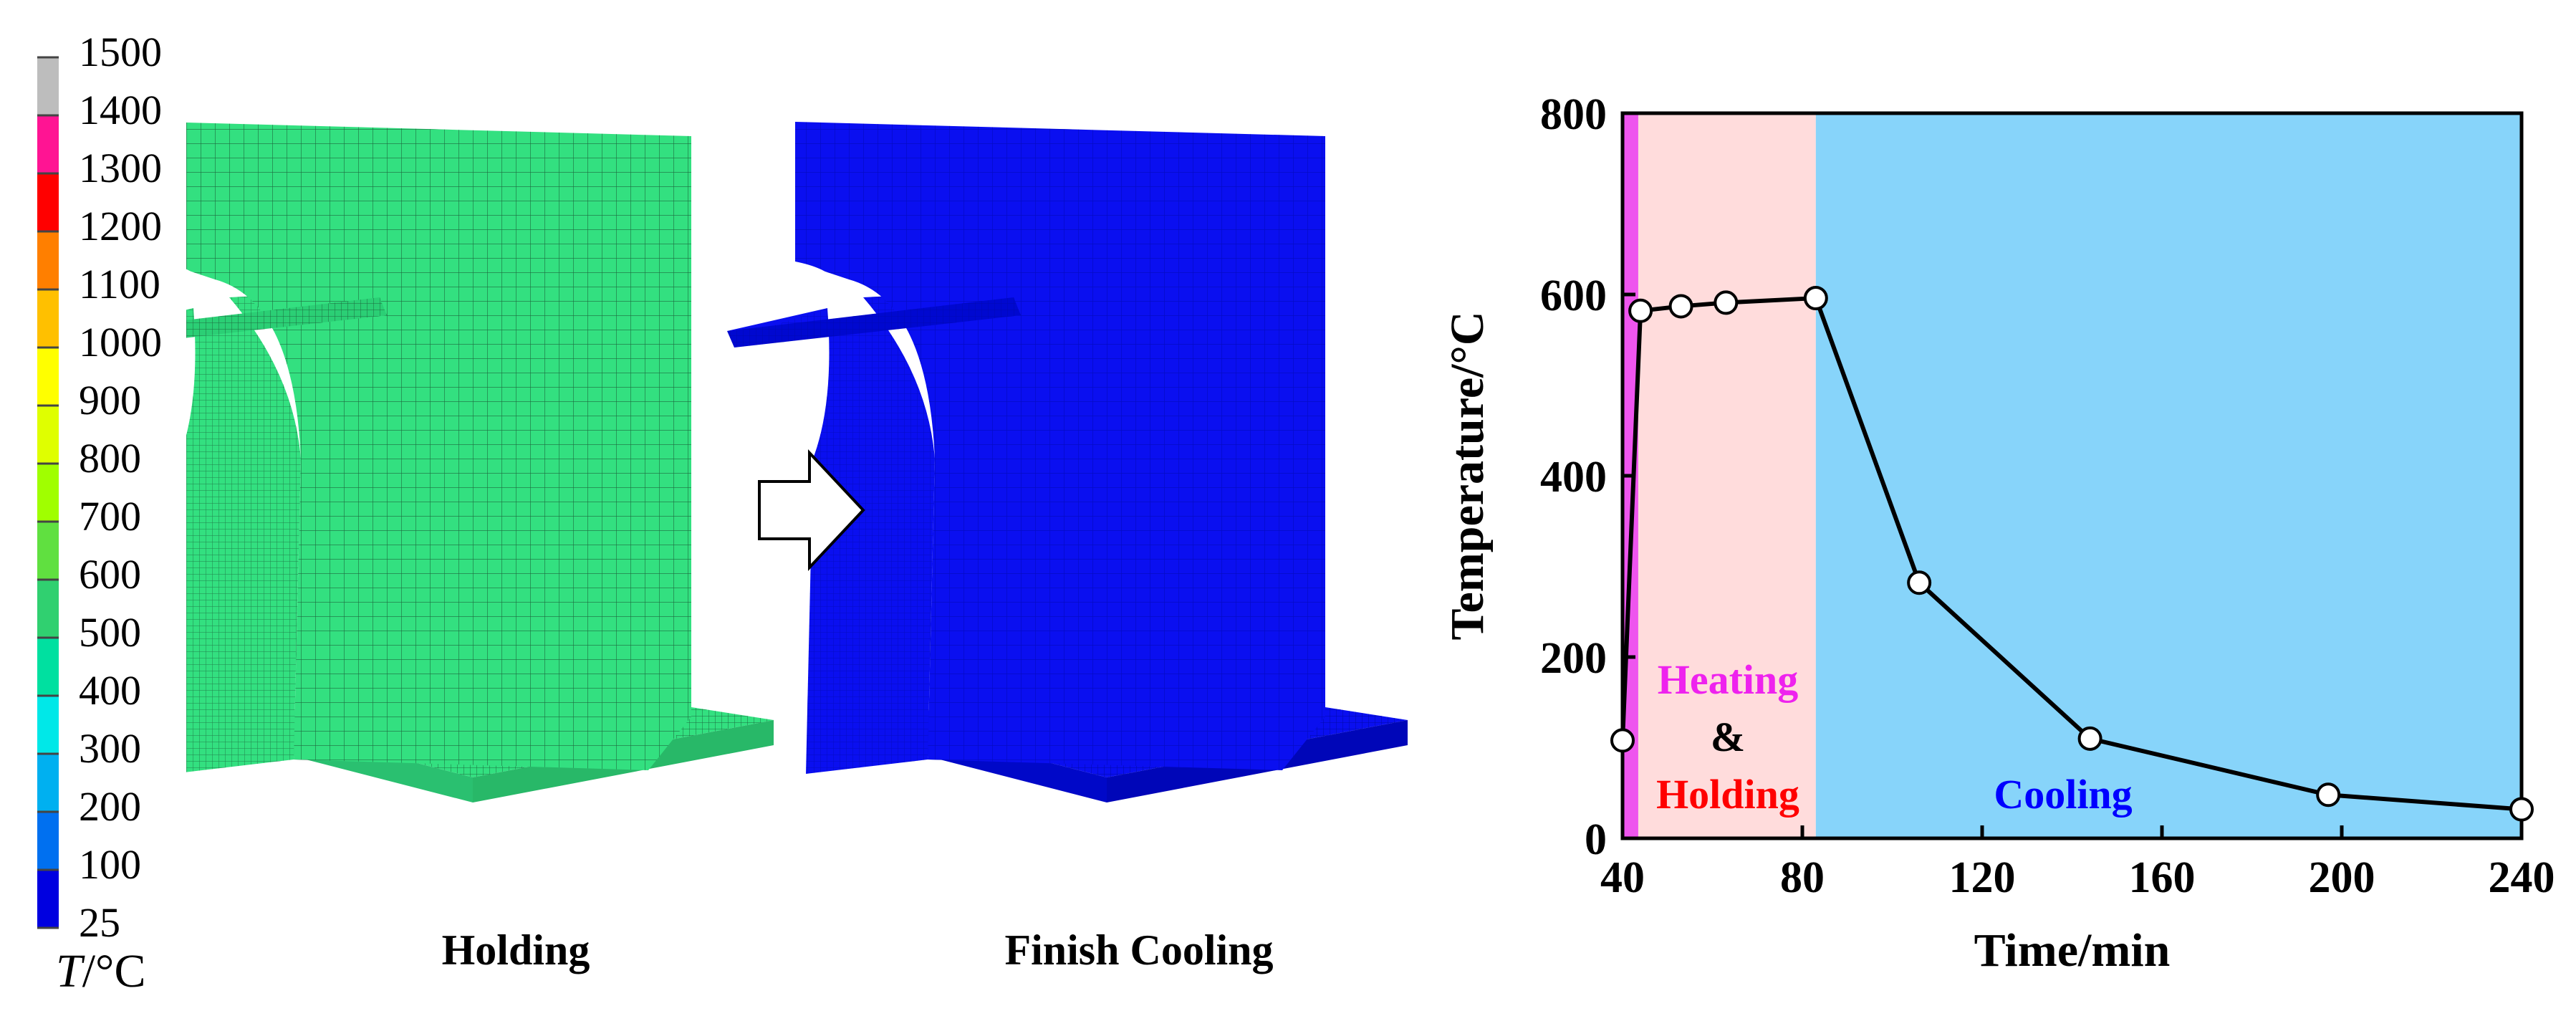  What do you see at coordinates (1622, 877) in the screenshot?
I see `x-tick-label: 40` at bounding box center [1622, 877].